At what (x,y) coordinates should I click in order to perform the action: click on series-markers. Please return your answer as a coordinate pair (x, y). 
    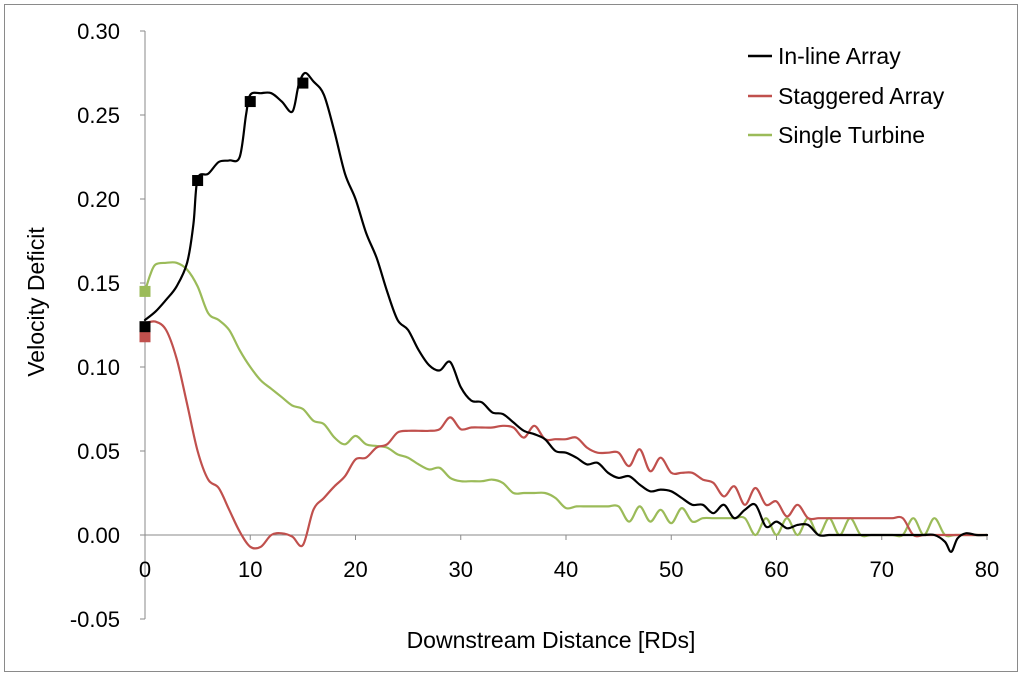
    Looking at the image, I should click on (224, 210).